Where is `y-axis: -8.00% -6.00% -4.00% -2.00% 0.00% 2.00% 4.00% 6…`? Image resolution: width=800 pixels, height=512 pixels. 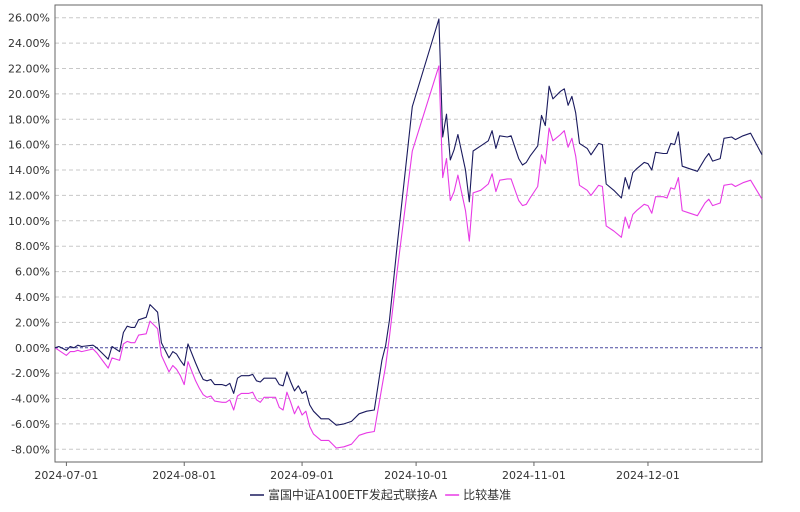 y-axis: -8.00% -6.00% -4.00% -2.00% 0.00% 2.00% 4.00% 6… is located at coordinates (29, 234).